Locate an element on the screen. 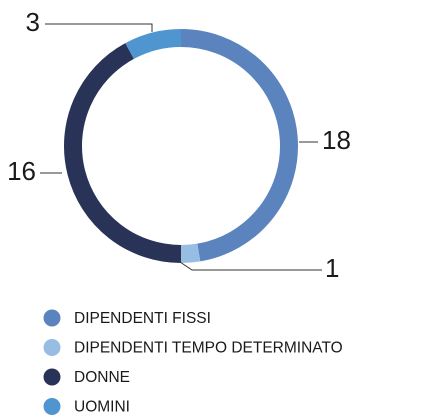  data-label: 3 is located at coordinates (33, 22).